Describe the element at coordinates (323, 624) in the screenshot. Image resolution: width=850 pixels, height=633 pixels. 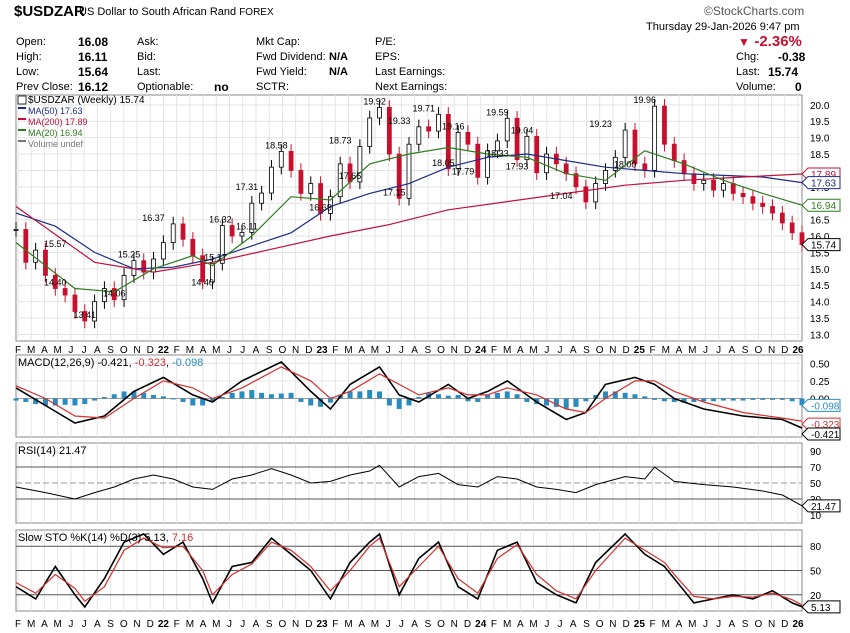
I see `x-tick-label-bottom: 23` at that location.